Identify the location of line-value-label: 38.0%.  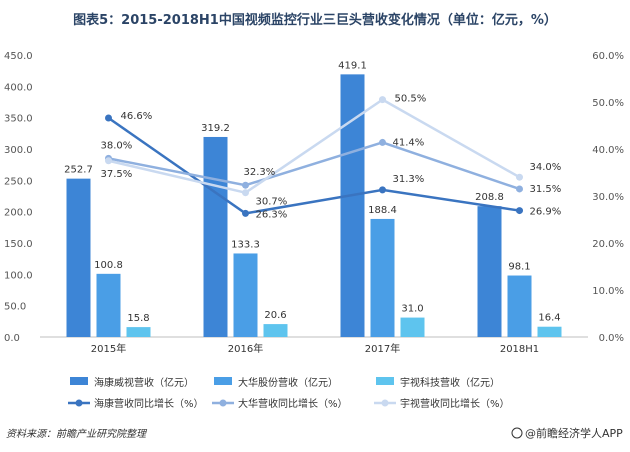
(117, 145).